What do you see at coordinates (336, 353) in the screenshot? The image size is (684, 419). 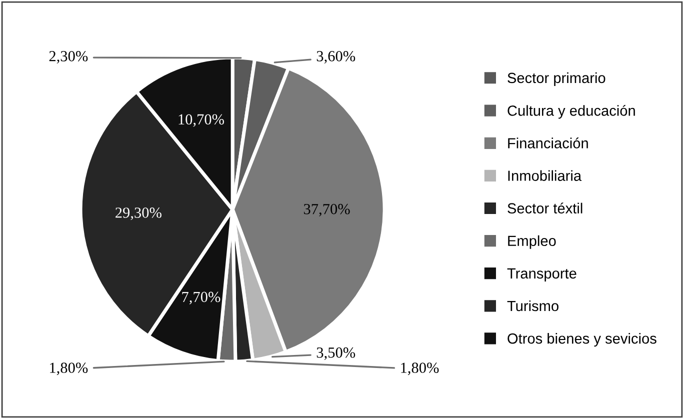 I see `data-label: 3,50%` at bounding box center [336, 353].